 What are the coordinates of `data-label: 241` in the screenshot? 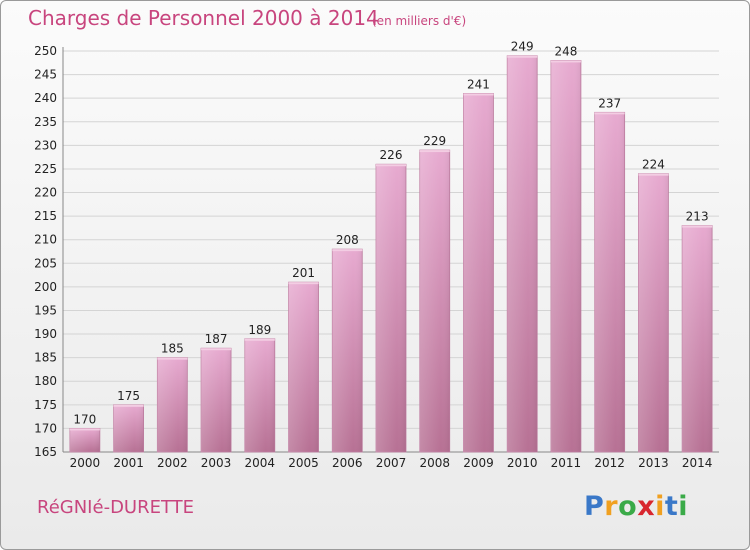 It's located at (478, 84).